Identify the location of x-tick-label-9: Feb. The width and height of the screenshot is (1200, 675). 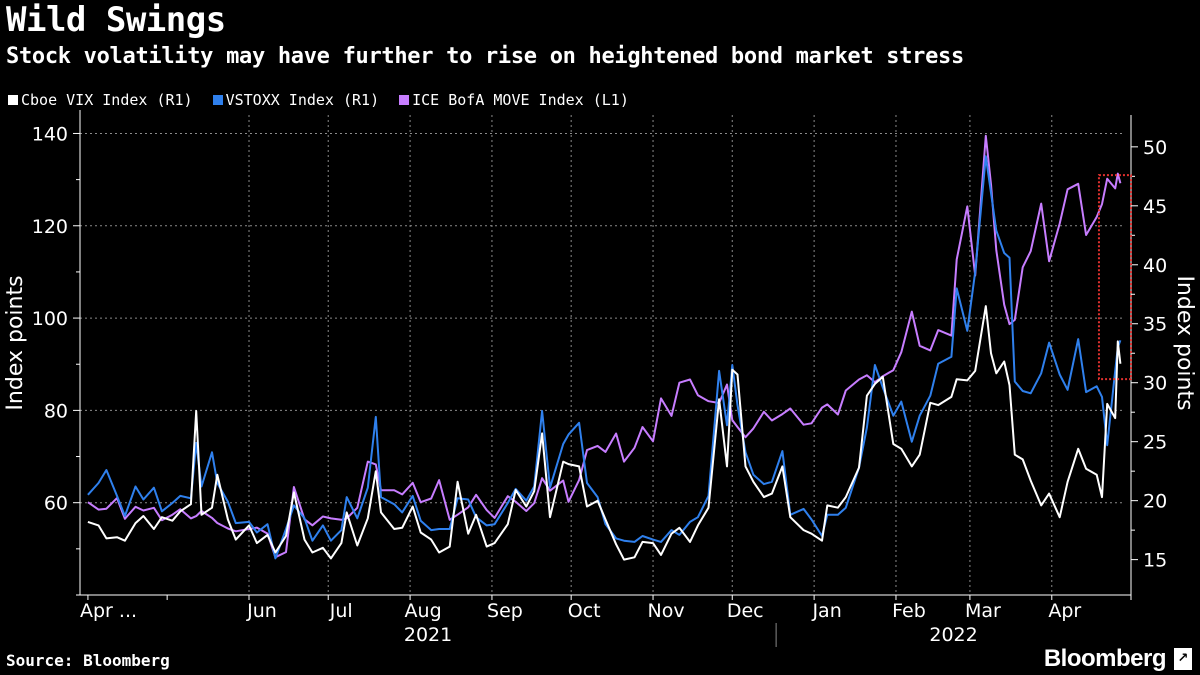
(909, 611).